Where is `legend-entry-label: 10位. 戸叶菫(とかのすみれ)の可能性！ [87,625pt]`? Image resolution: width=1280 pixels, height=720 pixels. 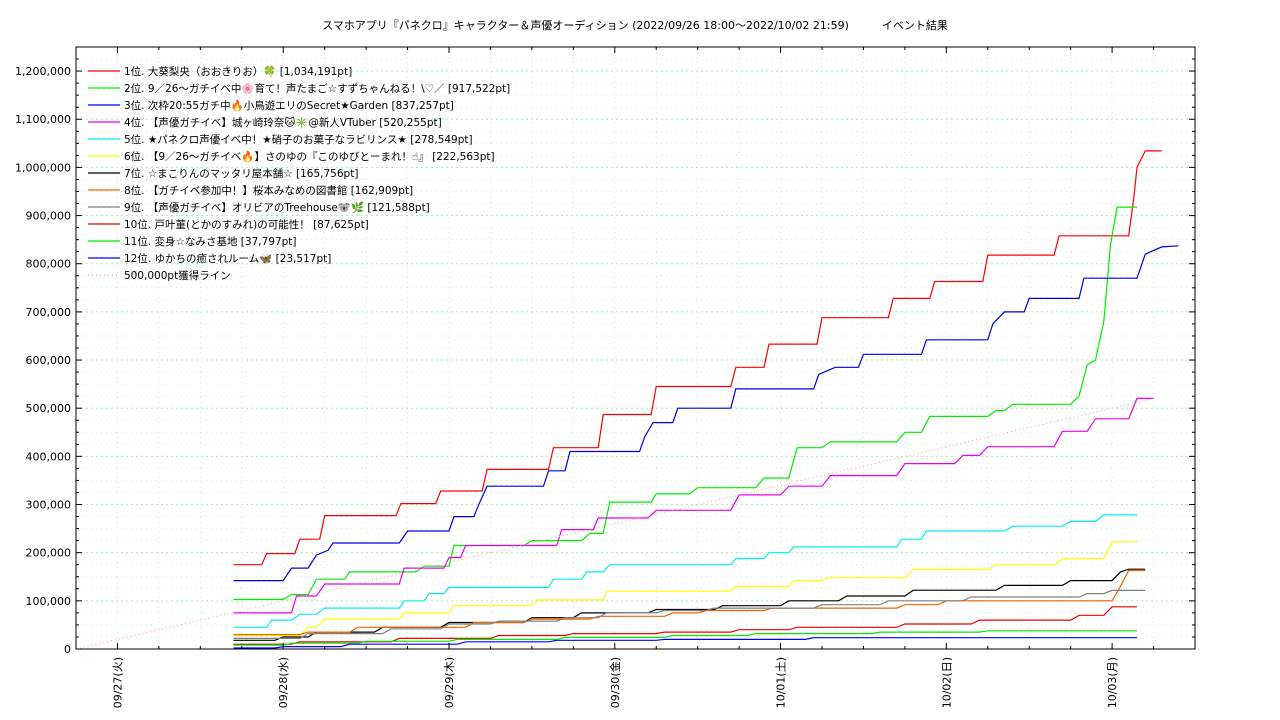 legend-entry-label: 10位. 戸叶菫(とかのすみれ)の可能性！ [87,625pt] is located at coordinates (246, 224).